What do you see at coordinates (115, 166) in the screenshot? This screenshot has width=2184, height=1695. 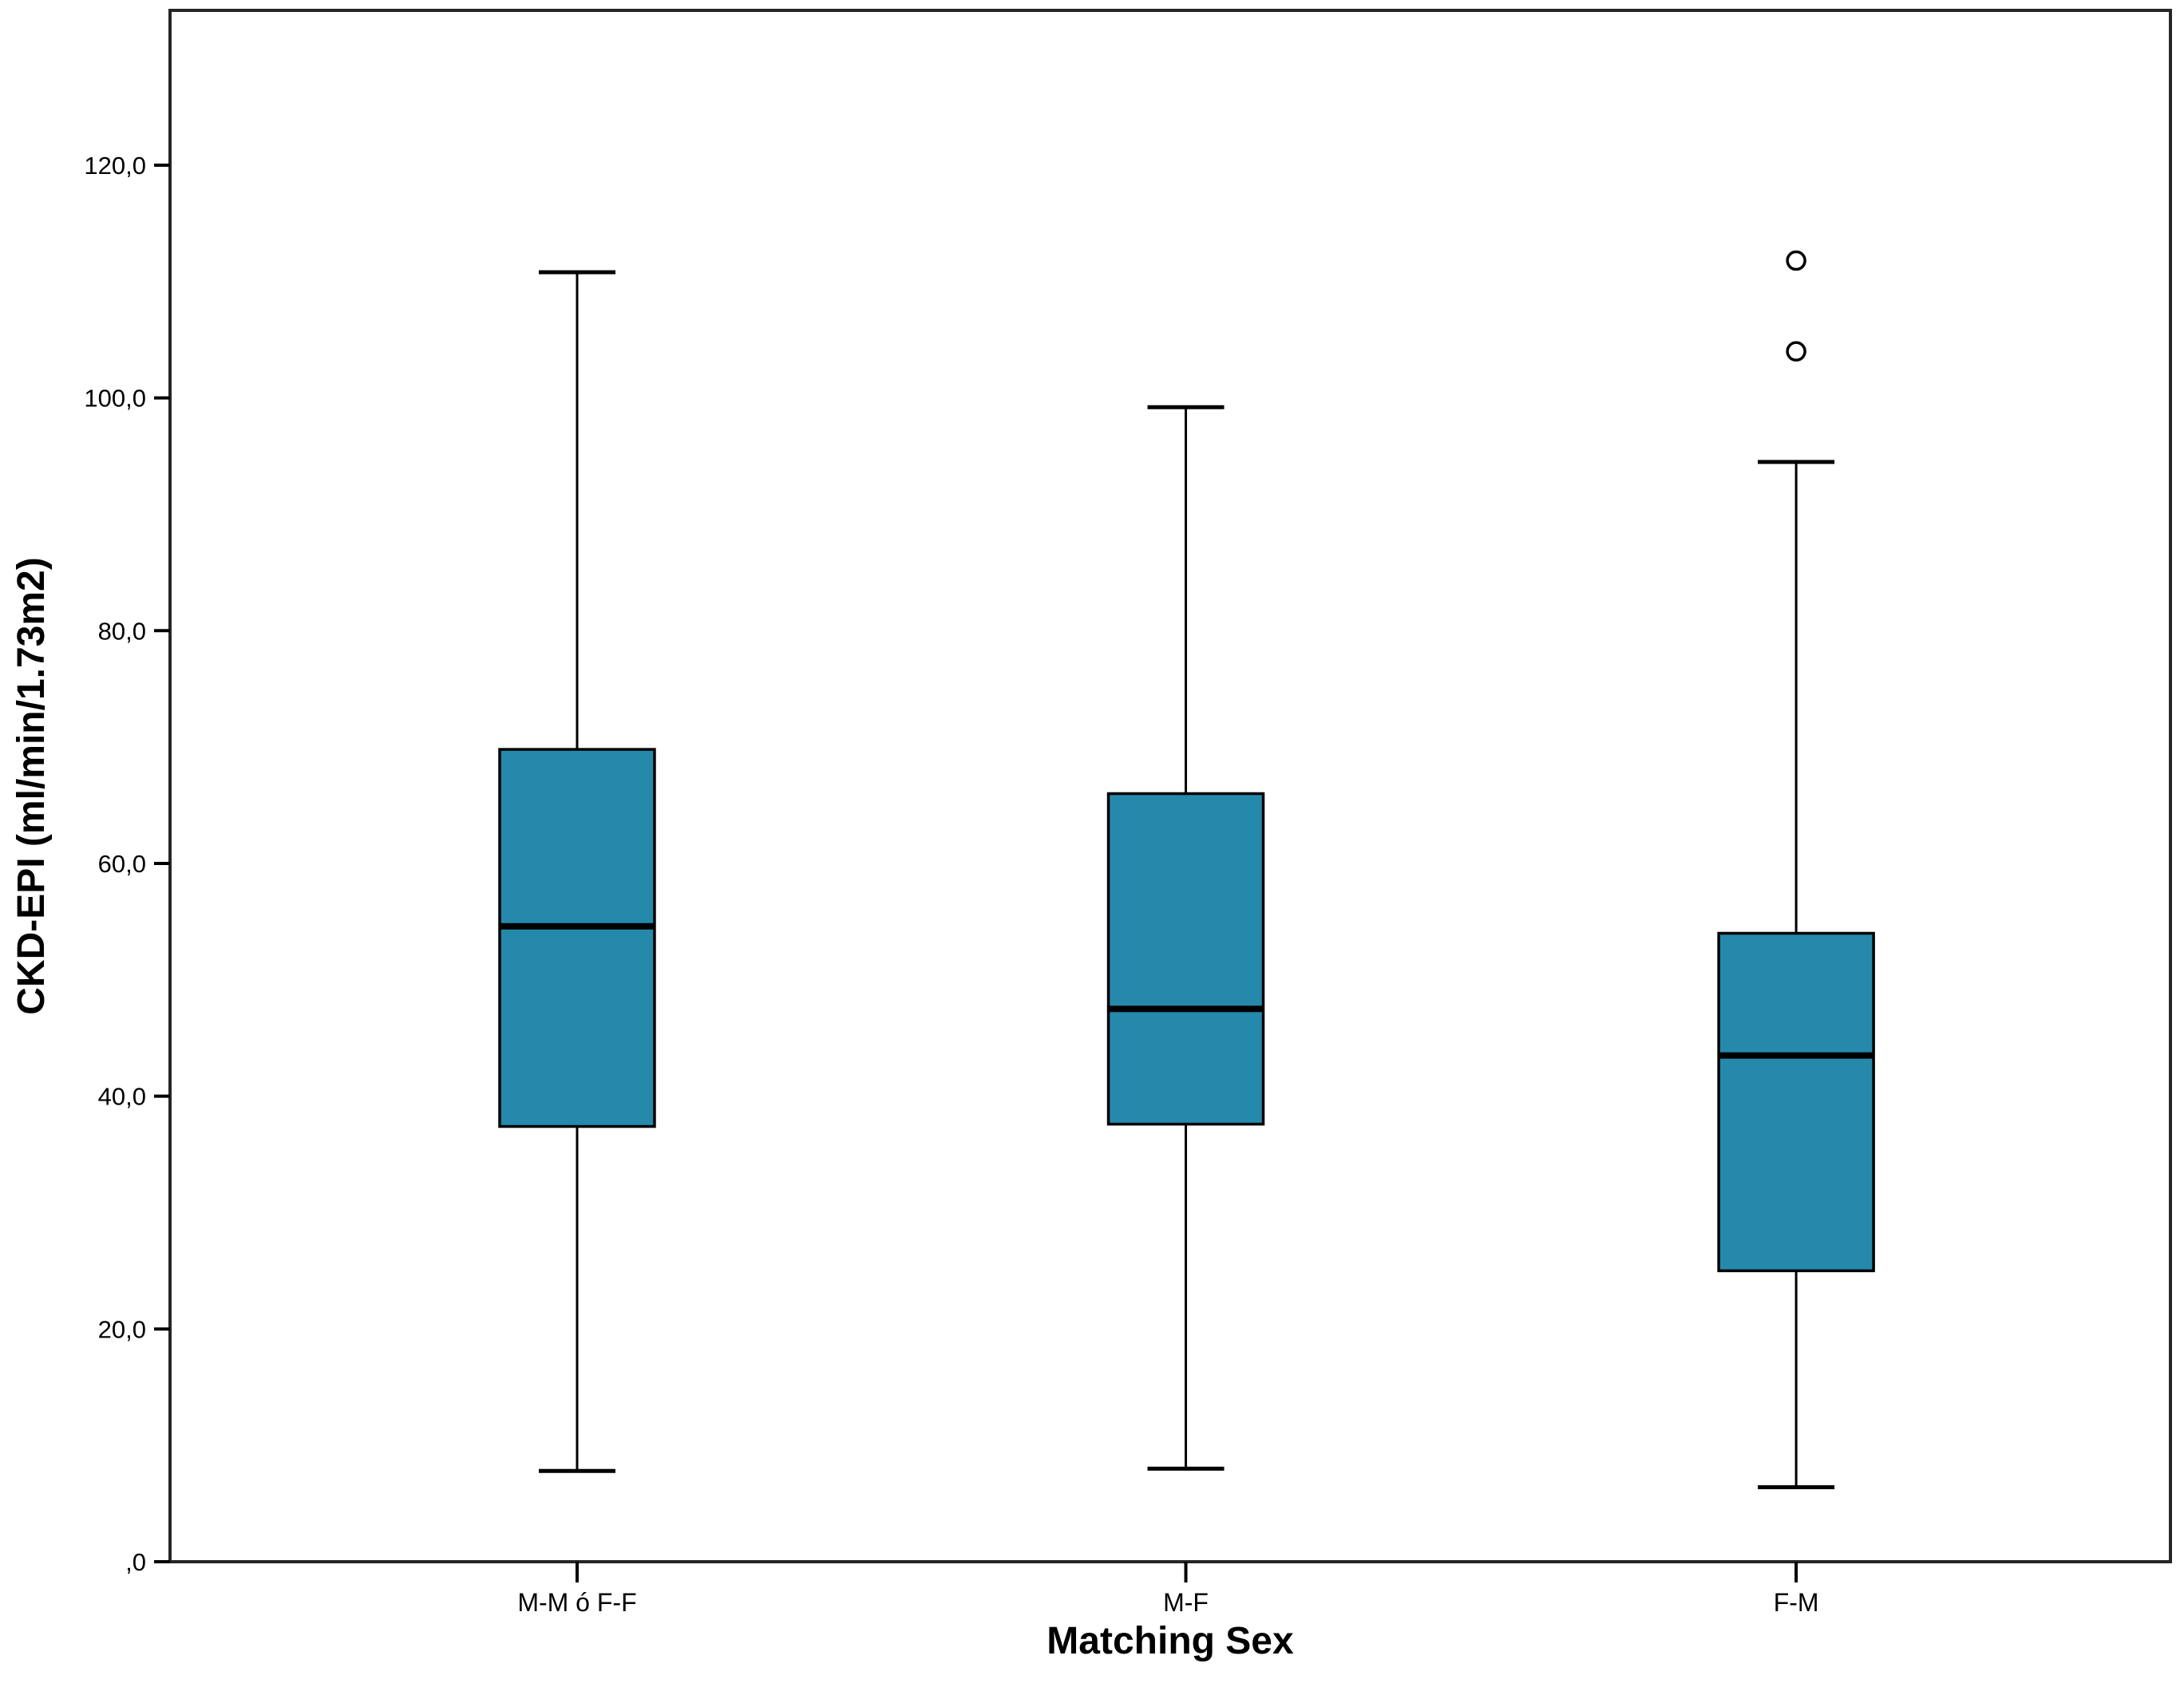 I see `y-tick-label: 120,0` at bounding box center [115, 166].